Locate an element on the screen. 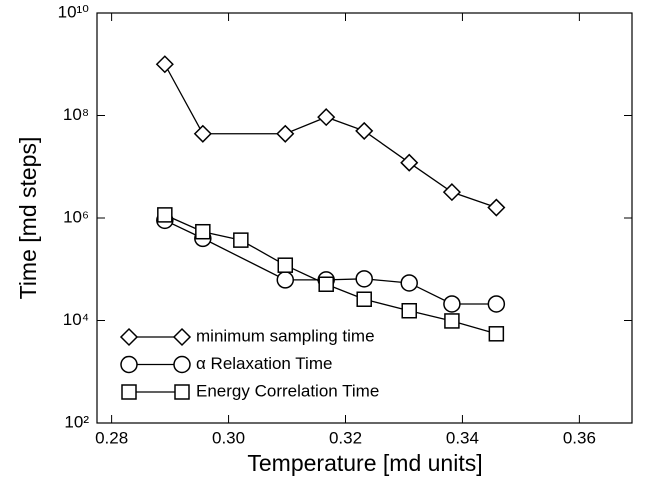 This screenshot has width=648, height=485. x-axis-label: Temperature [md units] is located at coordinates (364, 463).